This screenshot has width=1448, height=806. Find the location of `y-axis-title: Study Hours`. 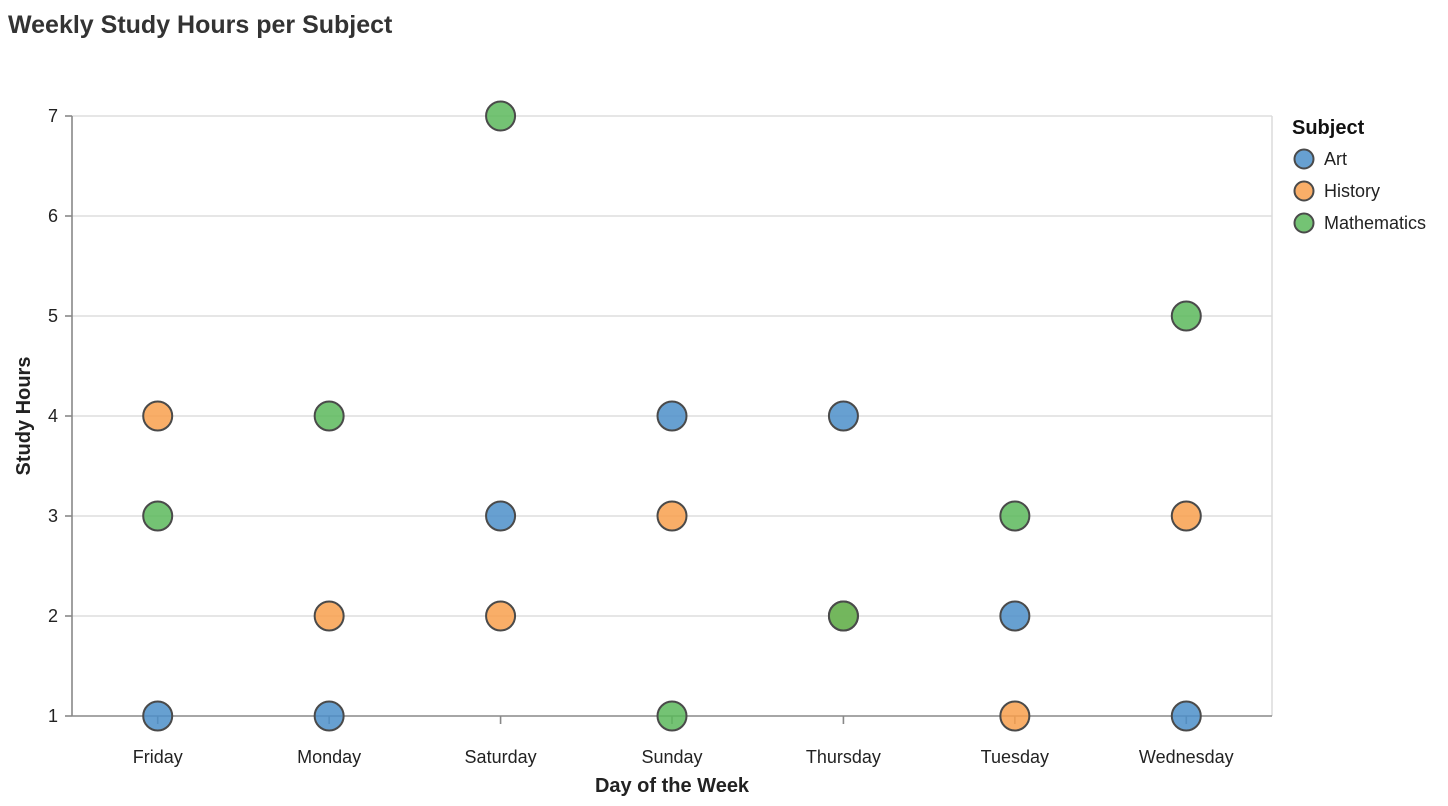

y-axis-title: Study Hours is located at coordinates (24, 416).